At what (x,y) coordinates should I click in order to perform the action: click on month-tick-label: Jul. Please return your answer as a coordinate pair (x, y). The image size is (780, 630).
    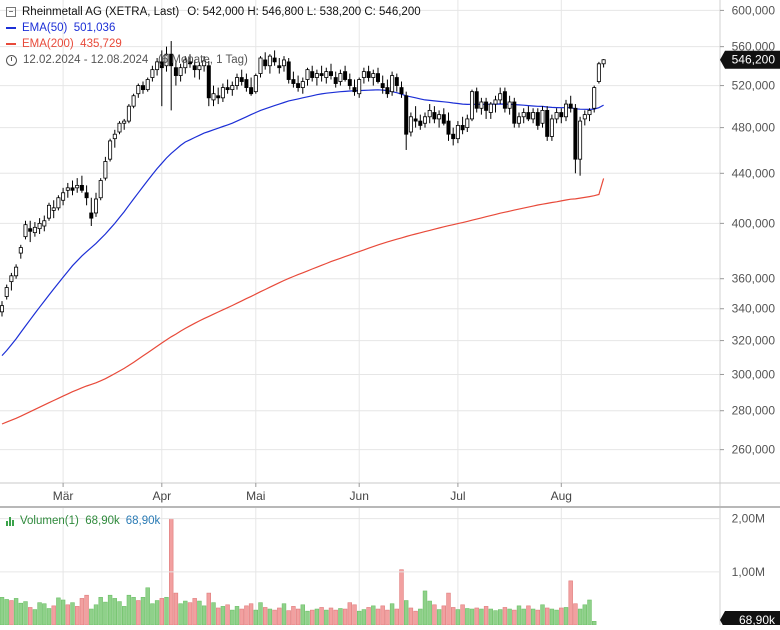
    Looking at the image, I should click on (457, 496).